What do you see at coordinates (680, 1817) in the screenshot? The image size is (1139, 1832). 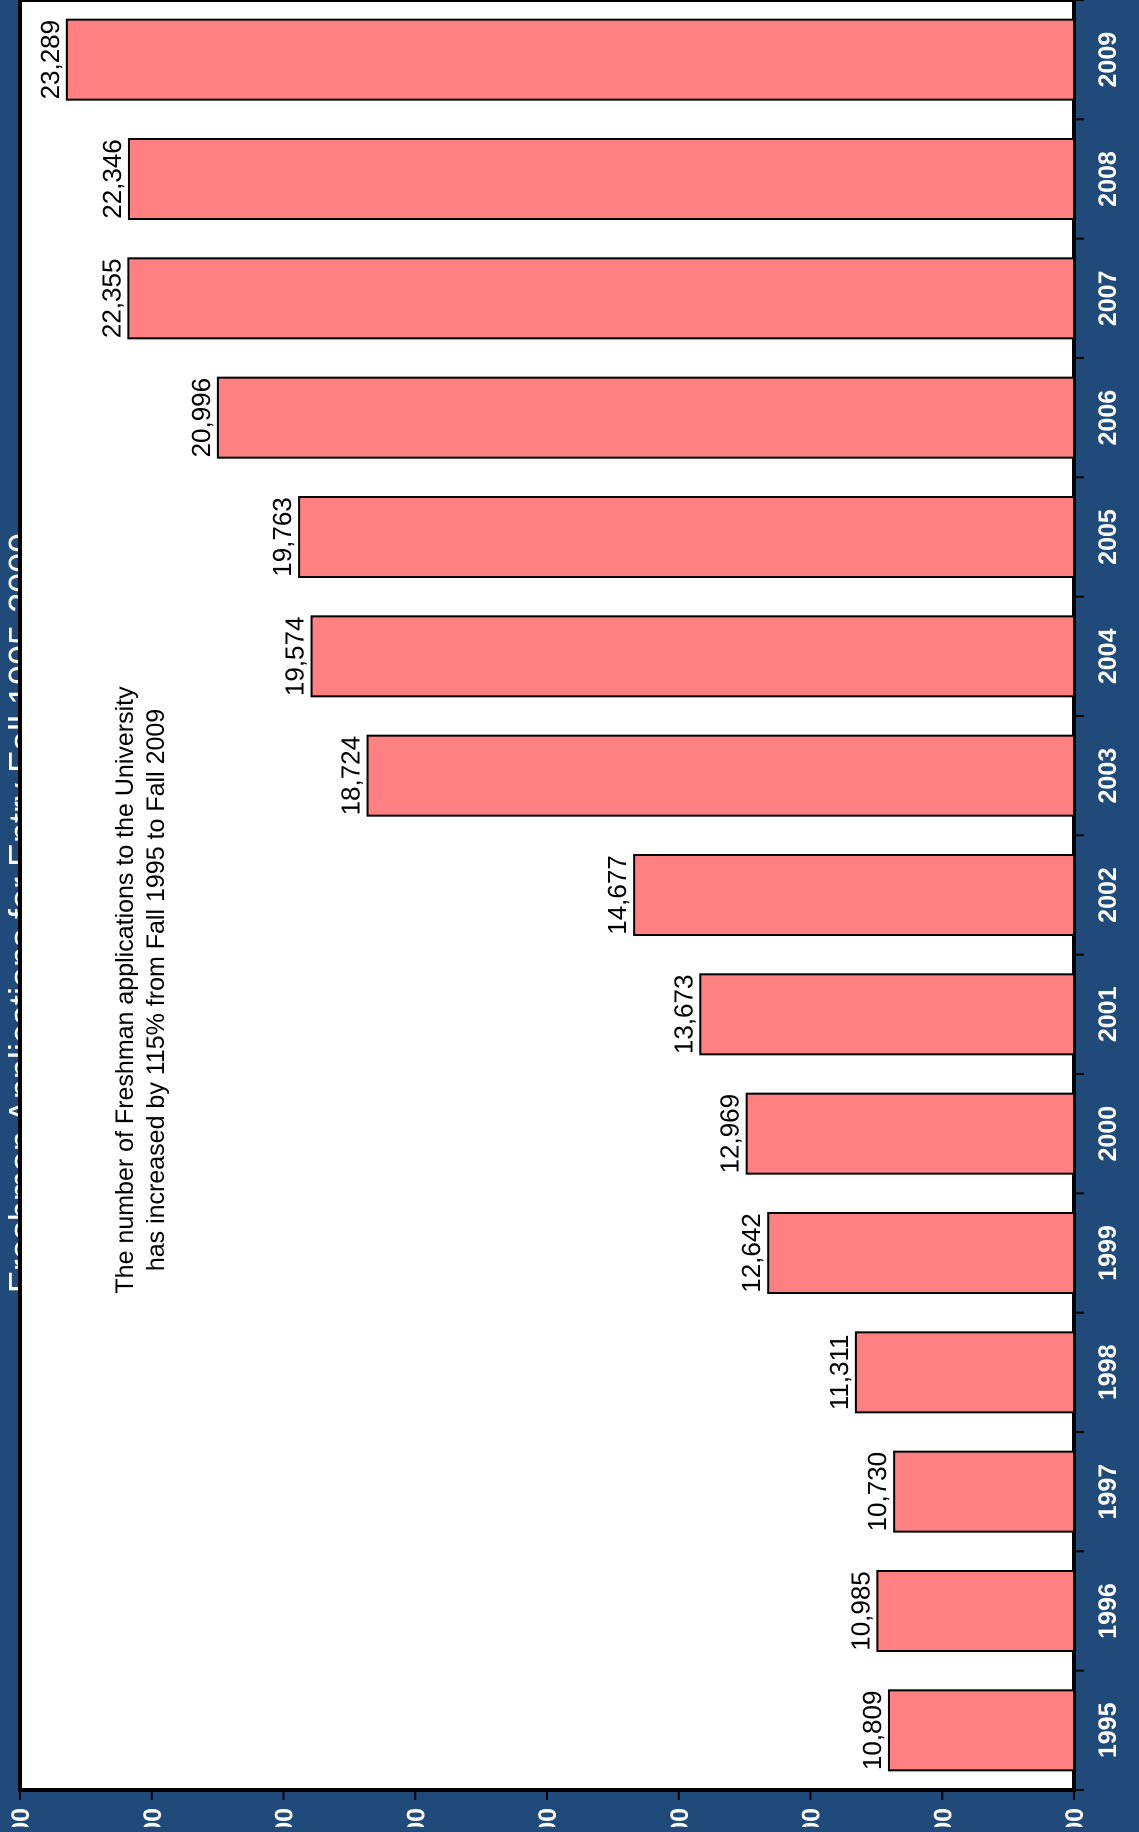 I see `value-axis-tick-label: 14,000` at bounding box center [680, 1817].